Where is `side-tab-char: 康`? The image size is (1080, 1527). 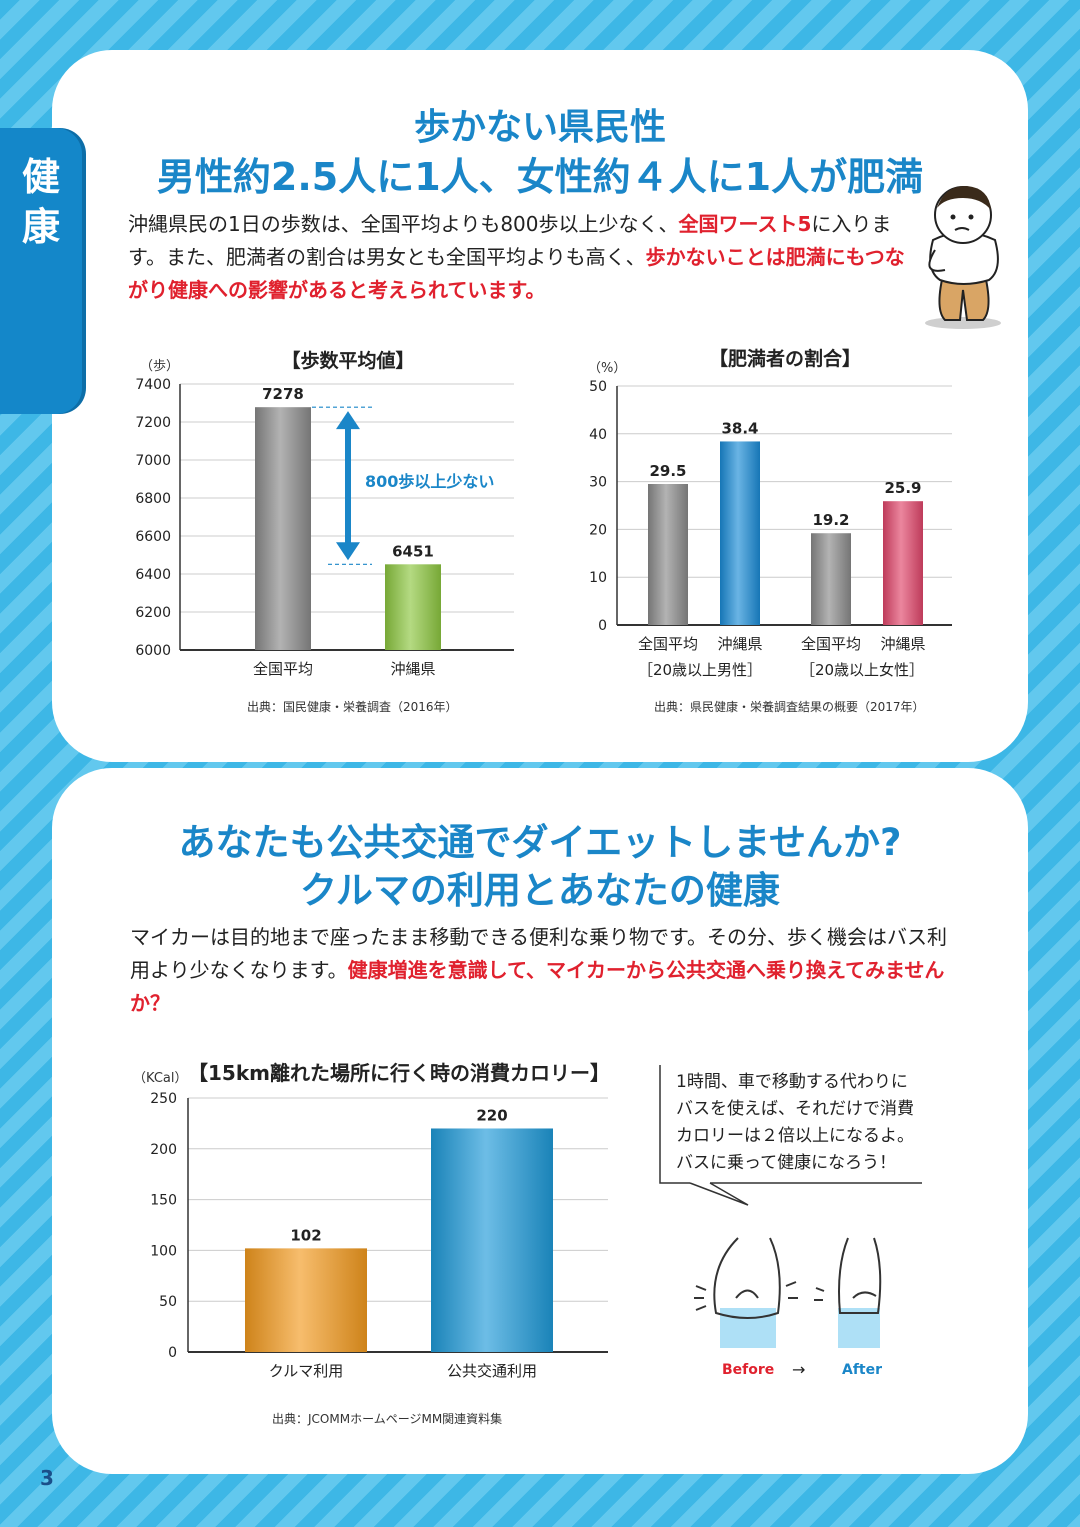
side-tab-char: 康 is located at coordinates (40, 227).